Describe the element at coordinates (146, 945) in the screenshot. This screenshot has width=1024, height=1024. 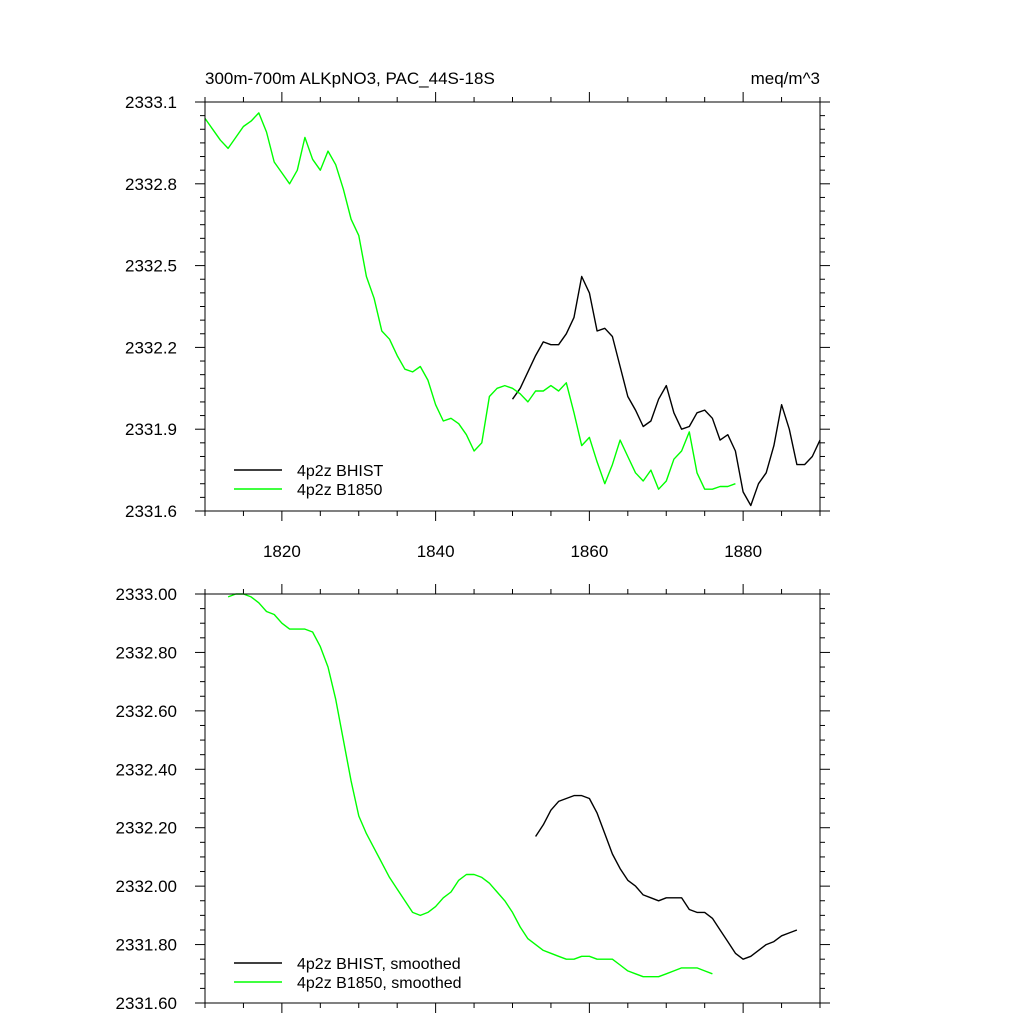
I see `y-tick-label: 2331.80` at that location.